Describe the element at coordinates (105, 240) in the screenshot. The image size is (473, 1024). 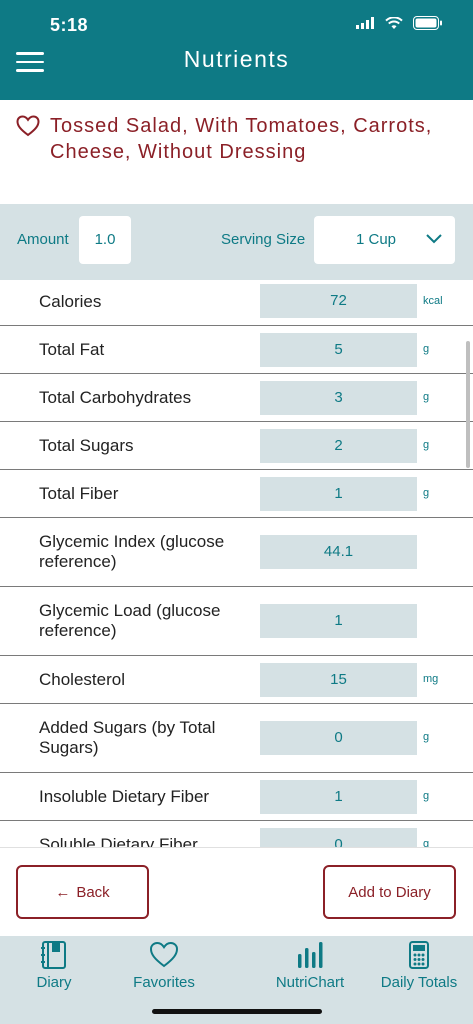
I see `amount-input: 1.0` at that location.